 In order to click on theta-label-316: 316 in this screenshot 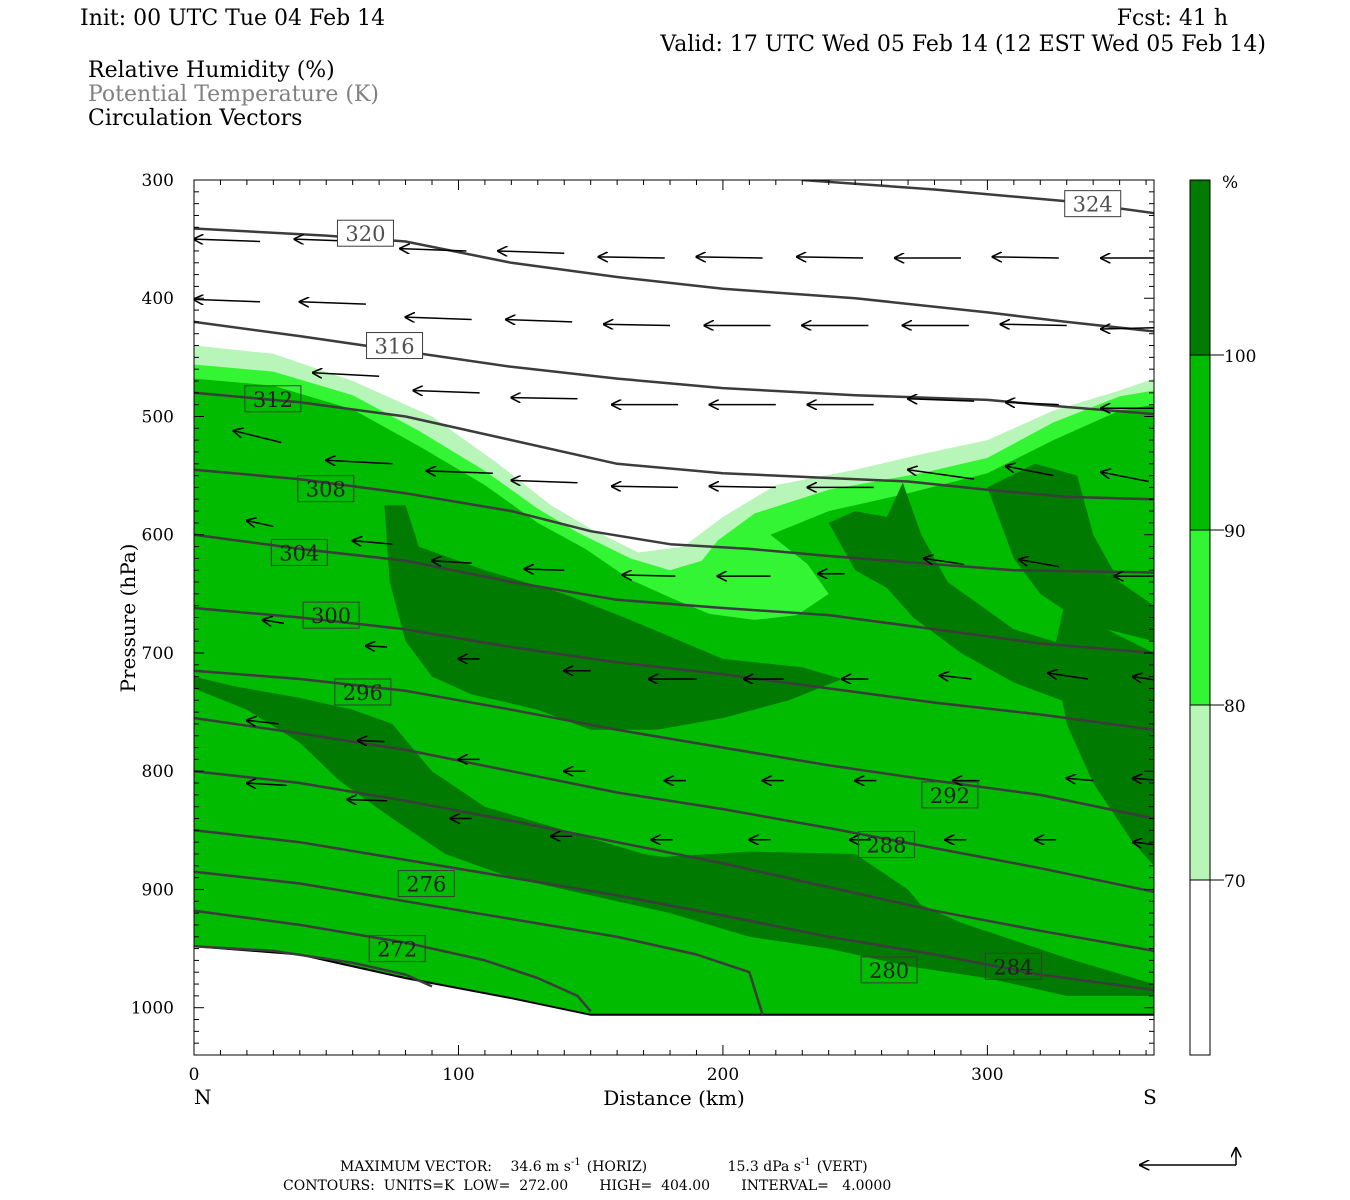, I will do `click(395, 346)`.